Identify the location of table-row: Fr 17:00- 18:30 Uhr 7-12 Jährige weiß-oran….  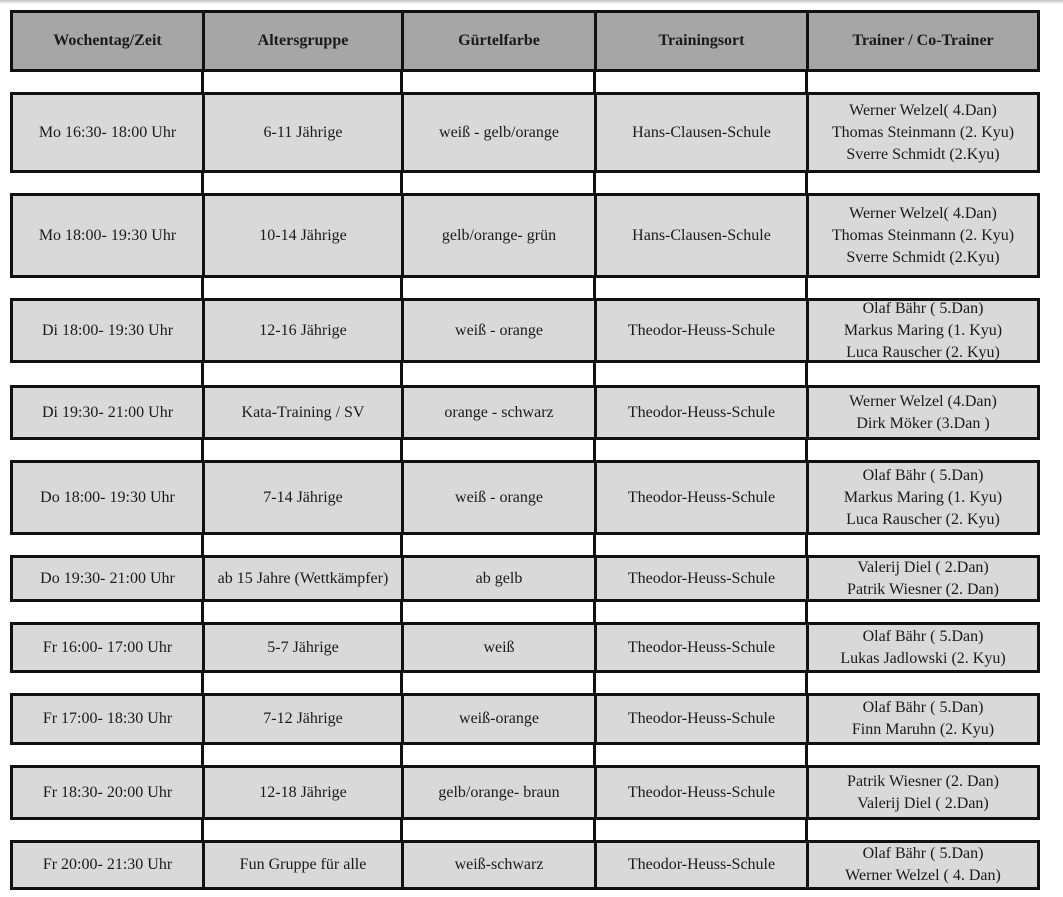
(525, 719).